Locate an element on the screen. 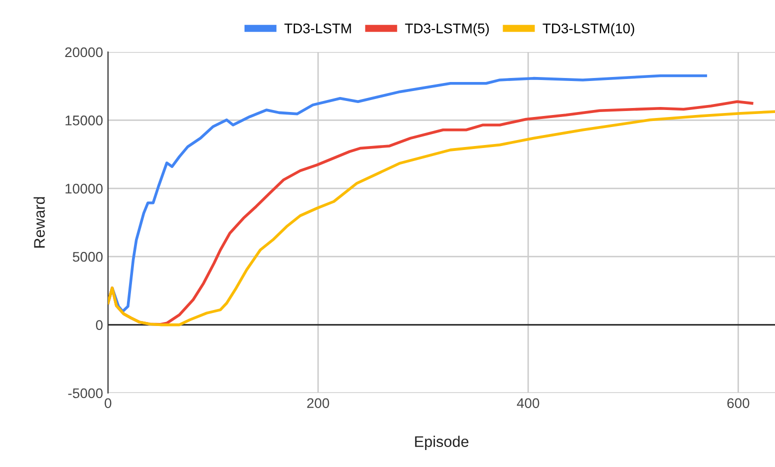  y-tick-label: -5000 is located at coordinates (85, 393).